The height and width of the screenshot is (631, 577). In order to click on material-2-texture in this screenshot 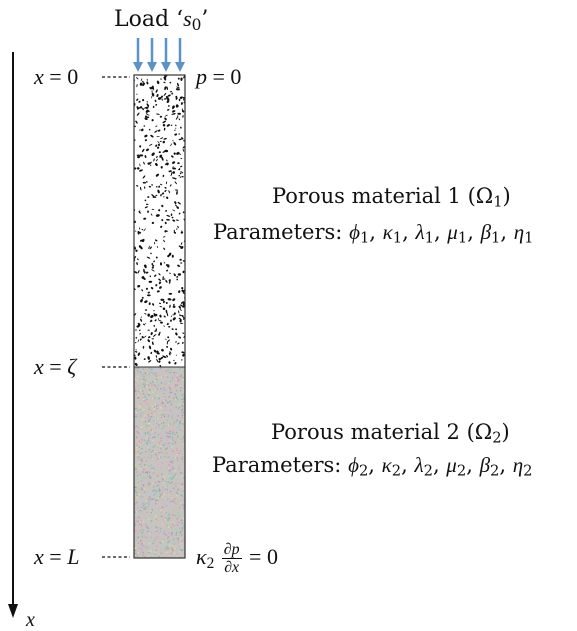, I will do `click(159, 462)`.